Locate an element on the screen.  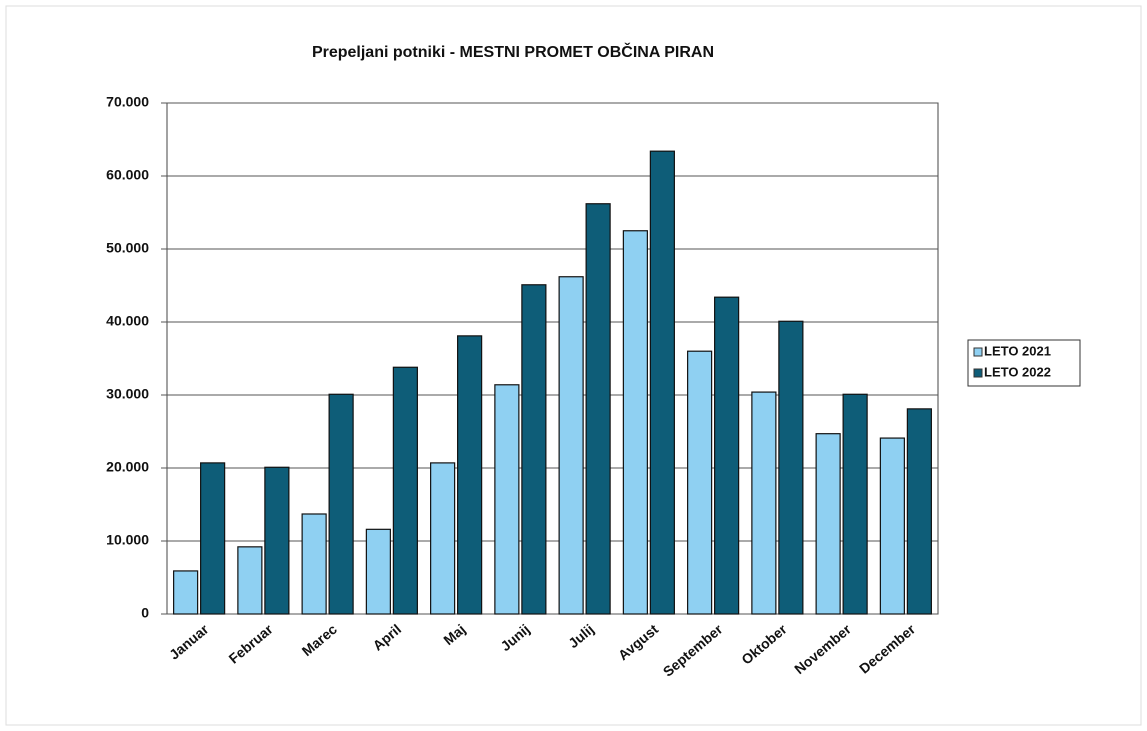
legend-box is located at coordinates (1024, 363).